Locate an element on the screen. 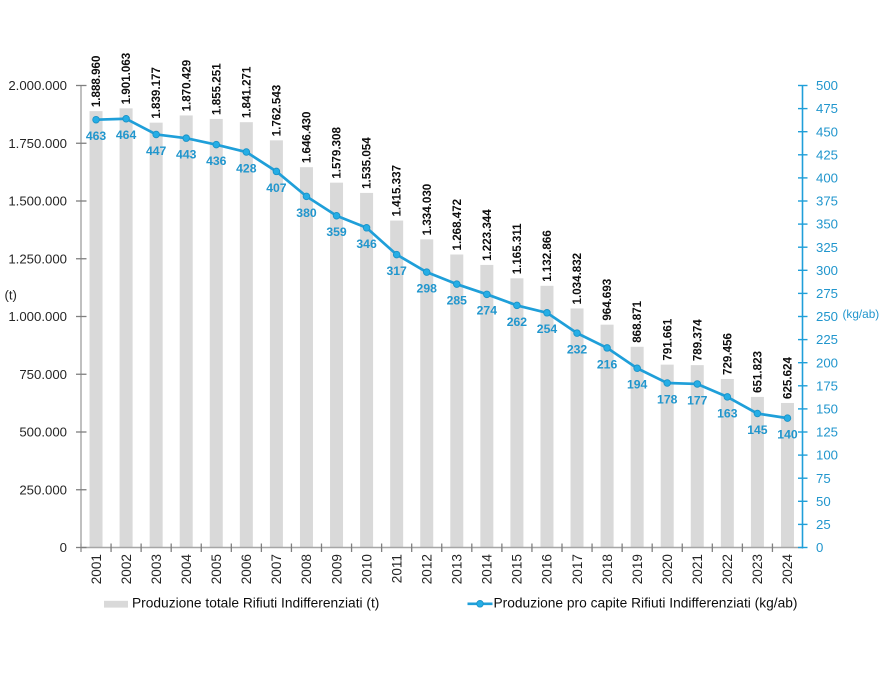 Image resolution: width=882 pixels, height=687 pixels. svg-text: 463 is located at coordinates (96, 136).